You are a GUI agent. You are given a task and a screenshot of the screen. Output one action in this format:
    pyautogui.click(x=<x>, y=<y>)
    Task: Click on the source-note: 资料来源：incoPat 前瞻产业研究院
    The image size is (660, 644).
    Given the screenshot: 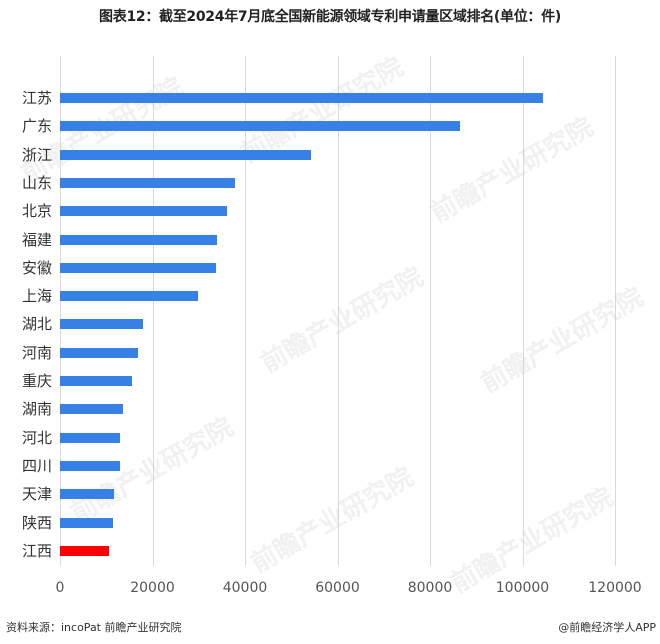 What is the action you would take?
    pyautogui.click(x=94, y=627)
    